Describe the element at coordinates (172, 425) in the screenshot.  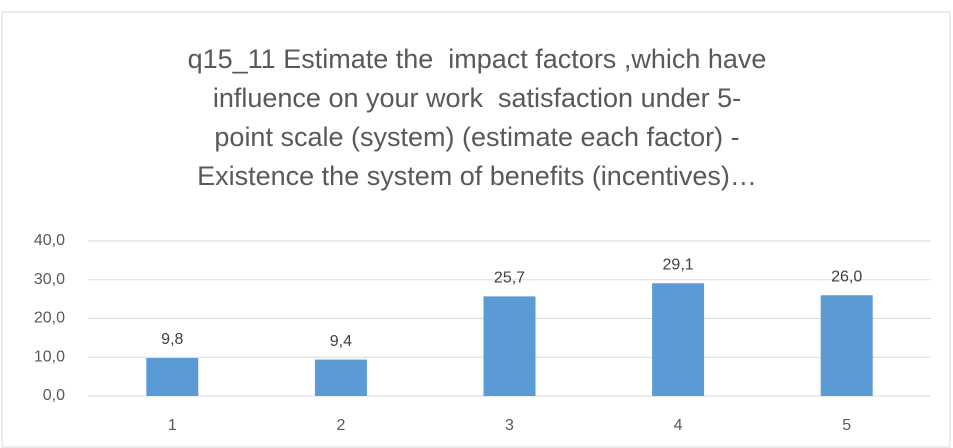
I see `x-tick-label: 1` at that location.